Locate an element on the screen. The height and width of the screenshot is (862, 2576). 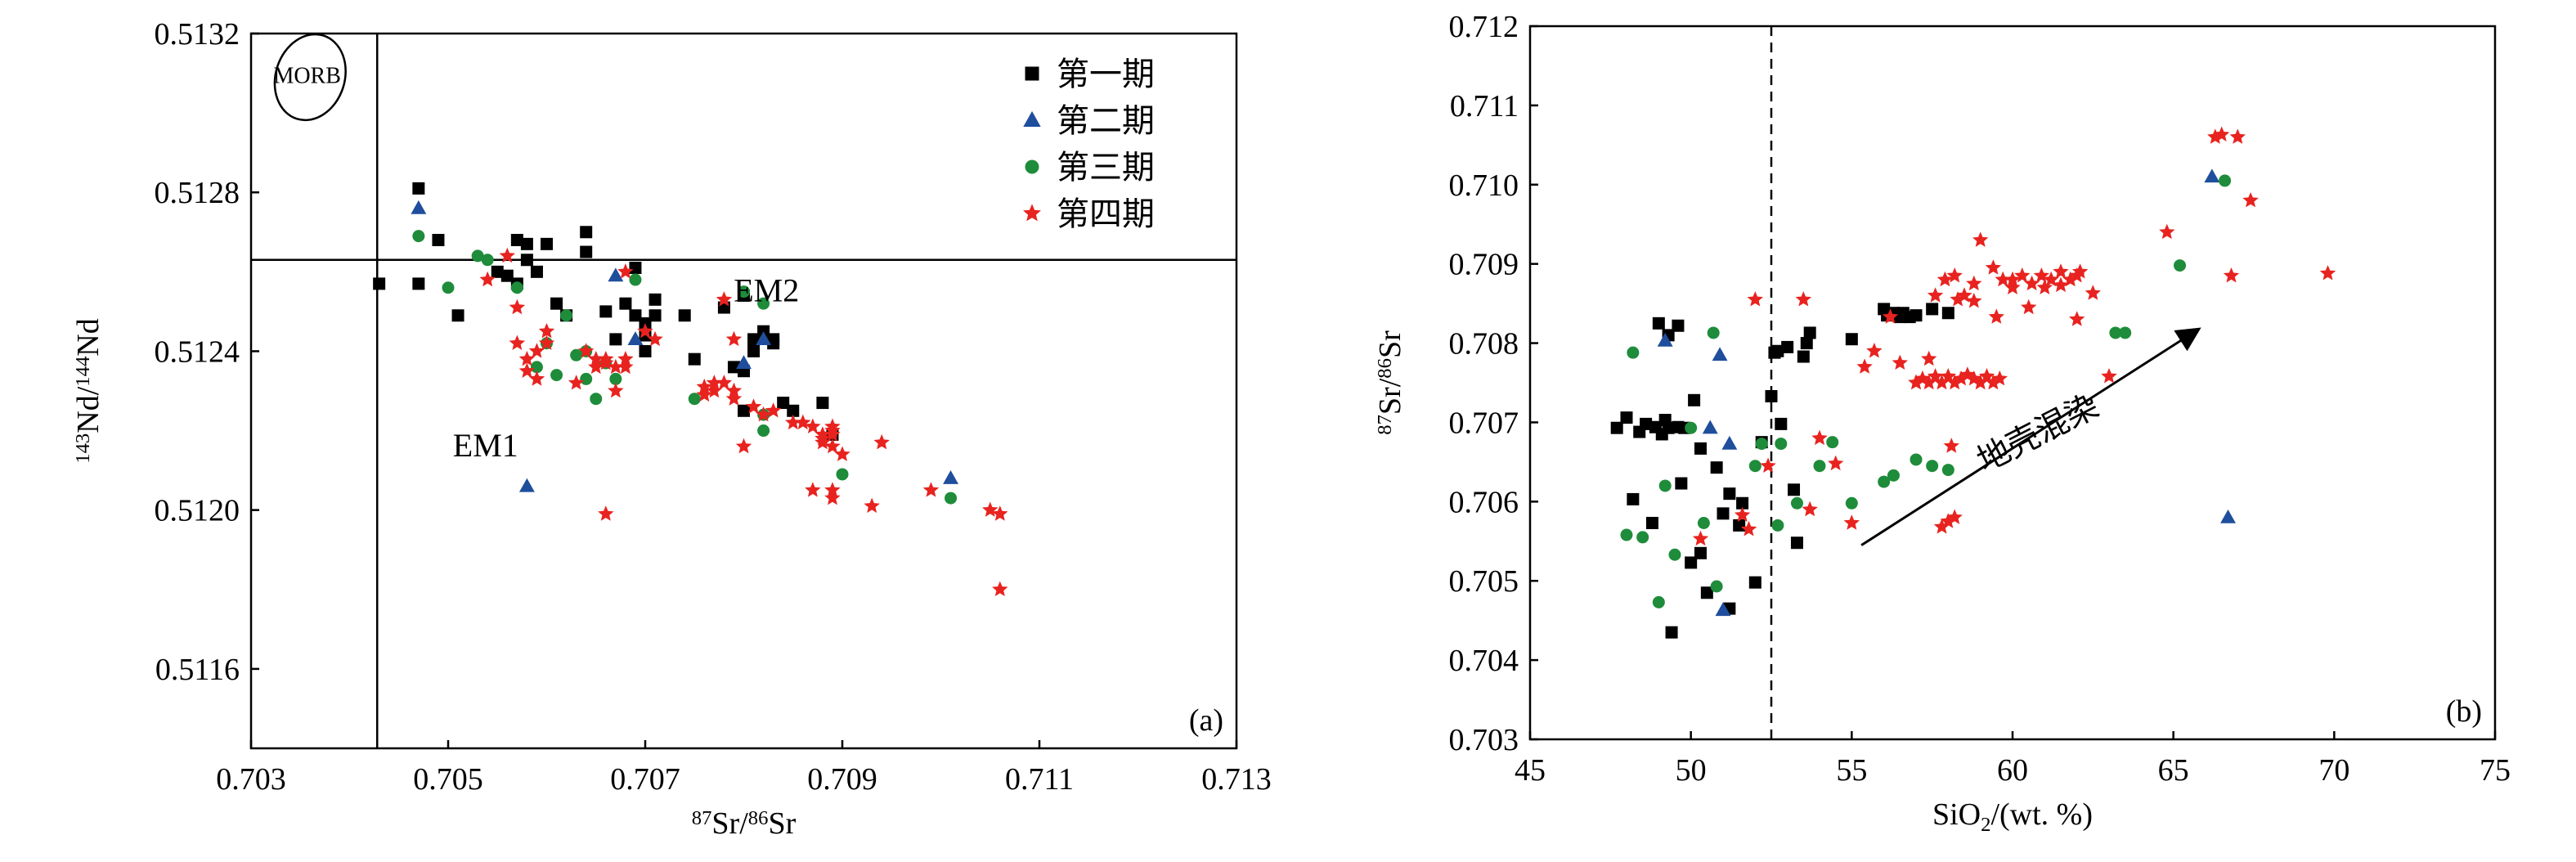
series-第四期 is located at coordinates (743, 421).